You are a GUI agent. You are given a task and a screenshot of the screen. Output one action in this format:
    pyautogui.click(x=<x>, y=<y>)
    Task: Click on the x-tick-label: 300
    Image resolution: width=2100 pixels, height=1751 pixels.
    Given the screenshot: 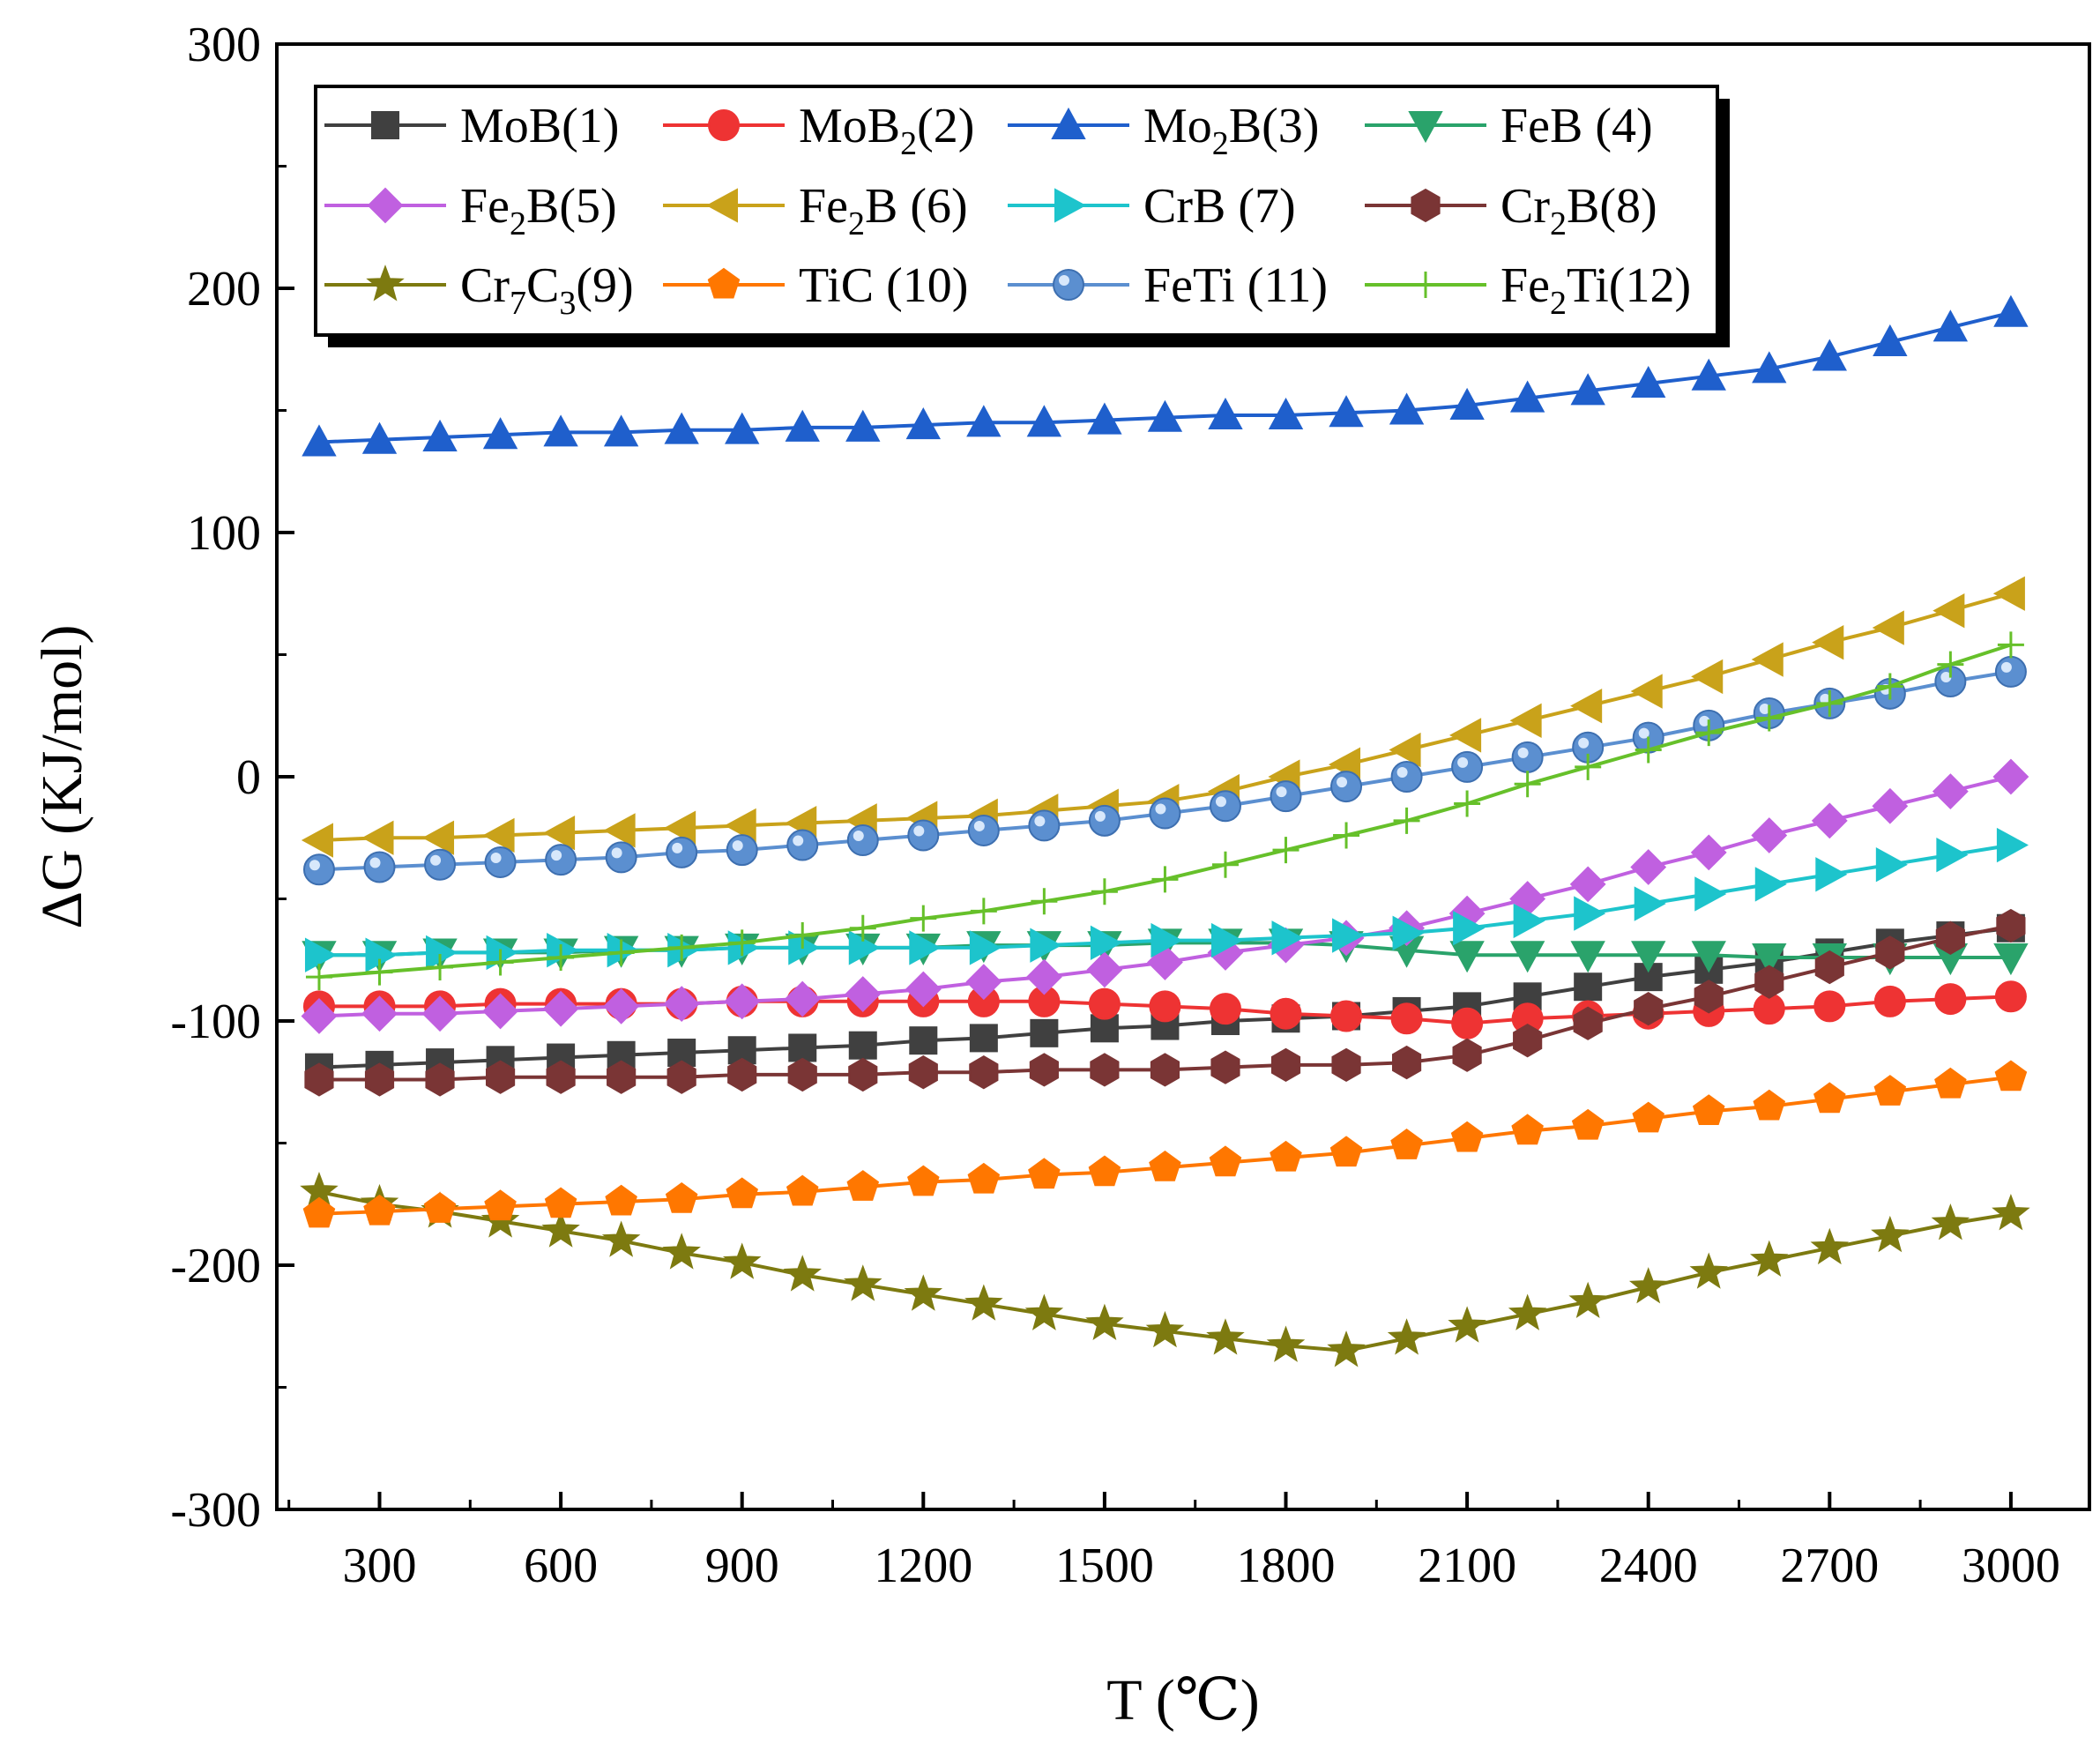 What is the action you would take?
    pyautogui.click(x=380, y=1566)
    